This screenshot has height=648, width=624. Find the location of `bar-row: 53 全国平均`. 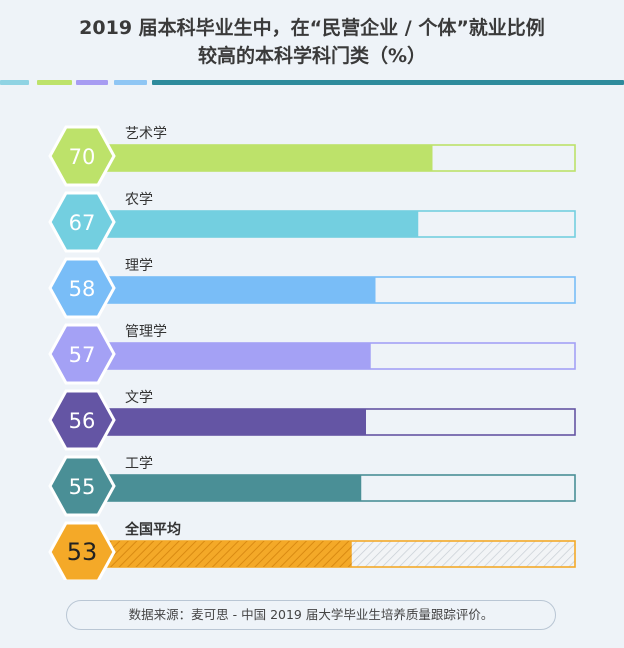

bar-row: 53 全国平均 is located at coordinates (312, 550).